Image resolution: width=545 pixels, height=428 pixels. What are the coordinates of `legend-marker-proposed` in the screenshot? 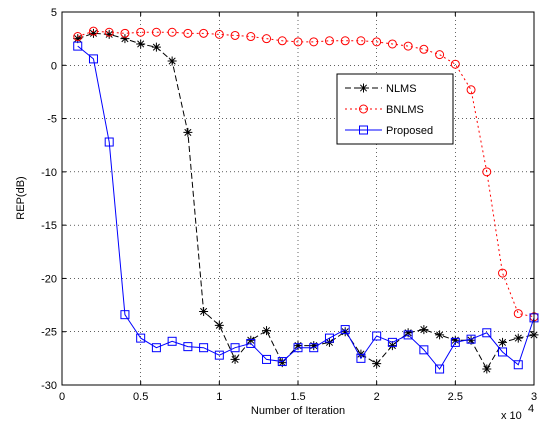 It's located at (363, 130).